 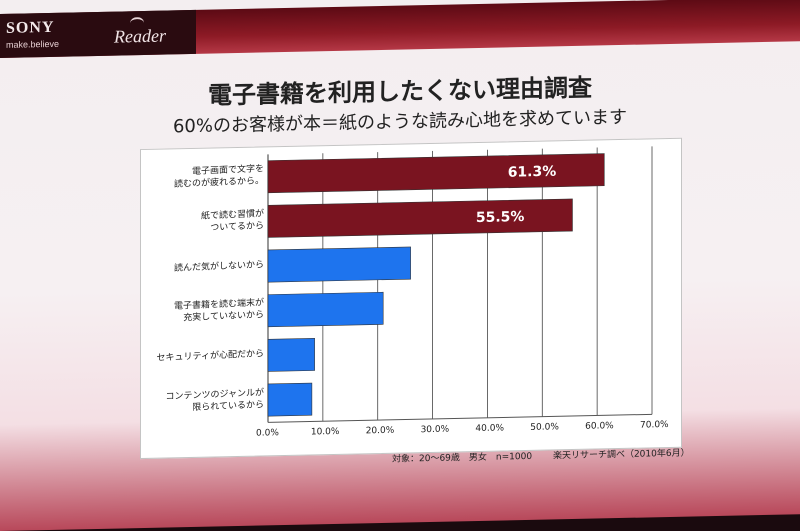 I want to click on data-label: 55.5%, so click(x=500, y=217).